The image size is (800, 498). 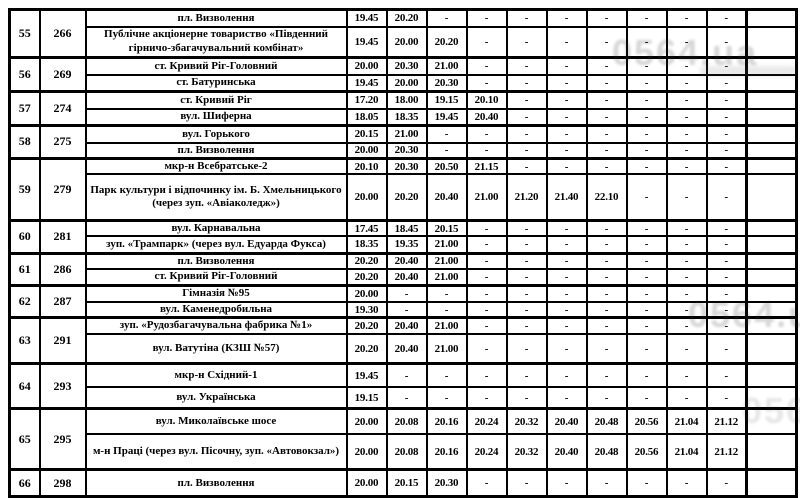 What do you see at coordinates (62, 236) in the screenshot?
I see `route-number-cell: 281` at bounding box center [62, 236].